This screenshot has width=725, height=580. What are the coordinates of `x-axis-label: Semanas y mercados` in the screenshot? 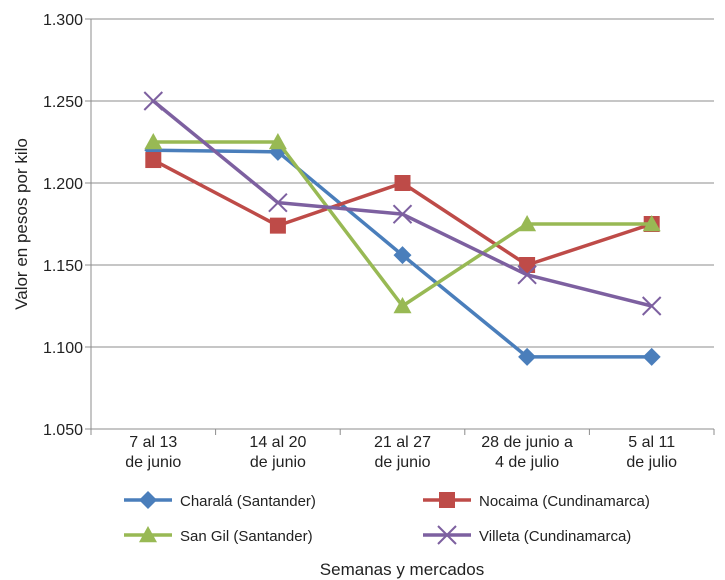 It's located at (402, 569).